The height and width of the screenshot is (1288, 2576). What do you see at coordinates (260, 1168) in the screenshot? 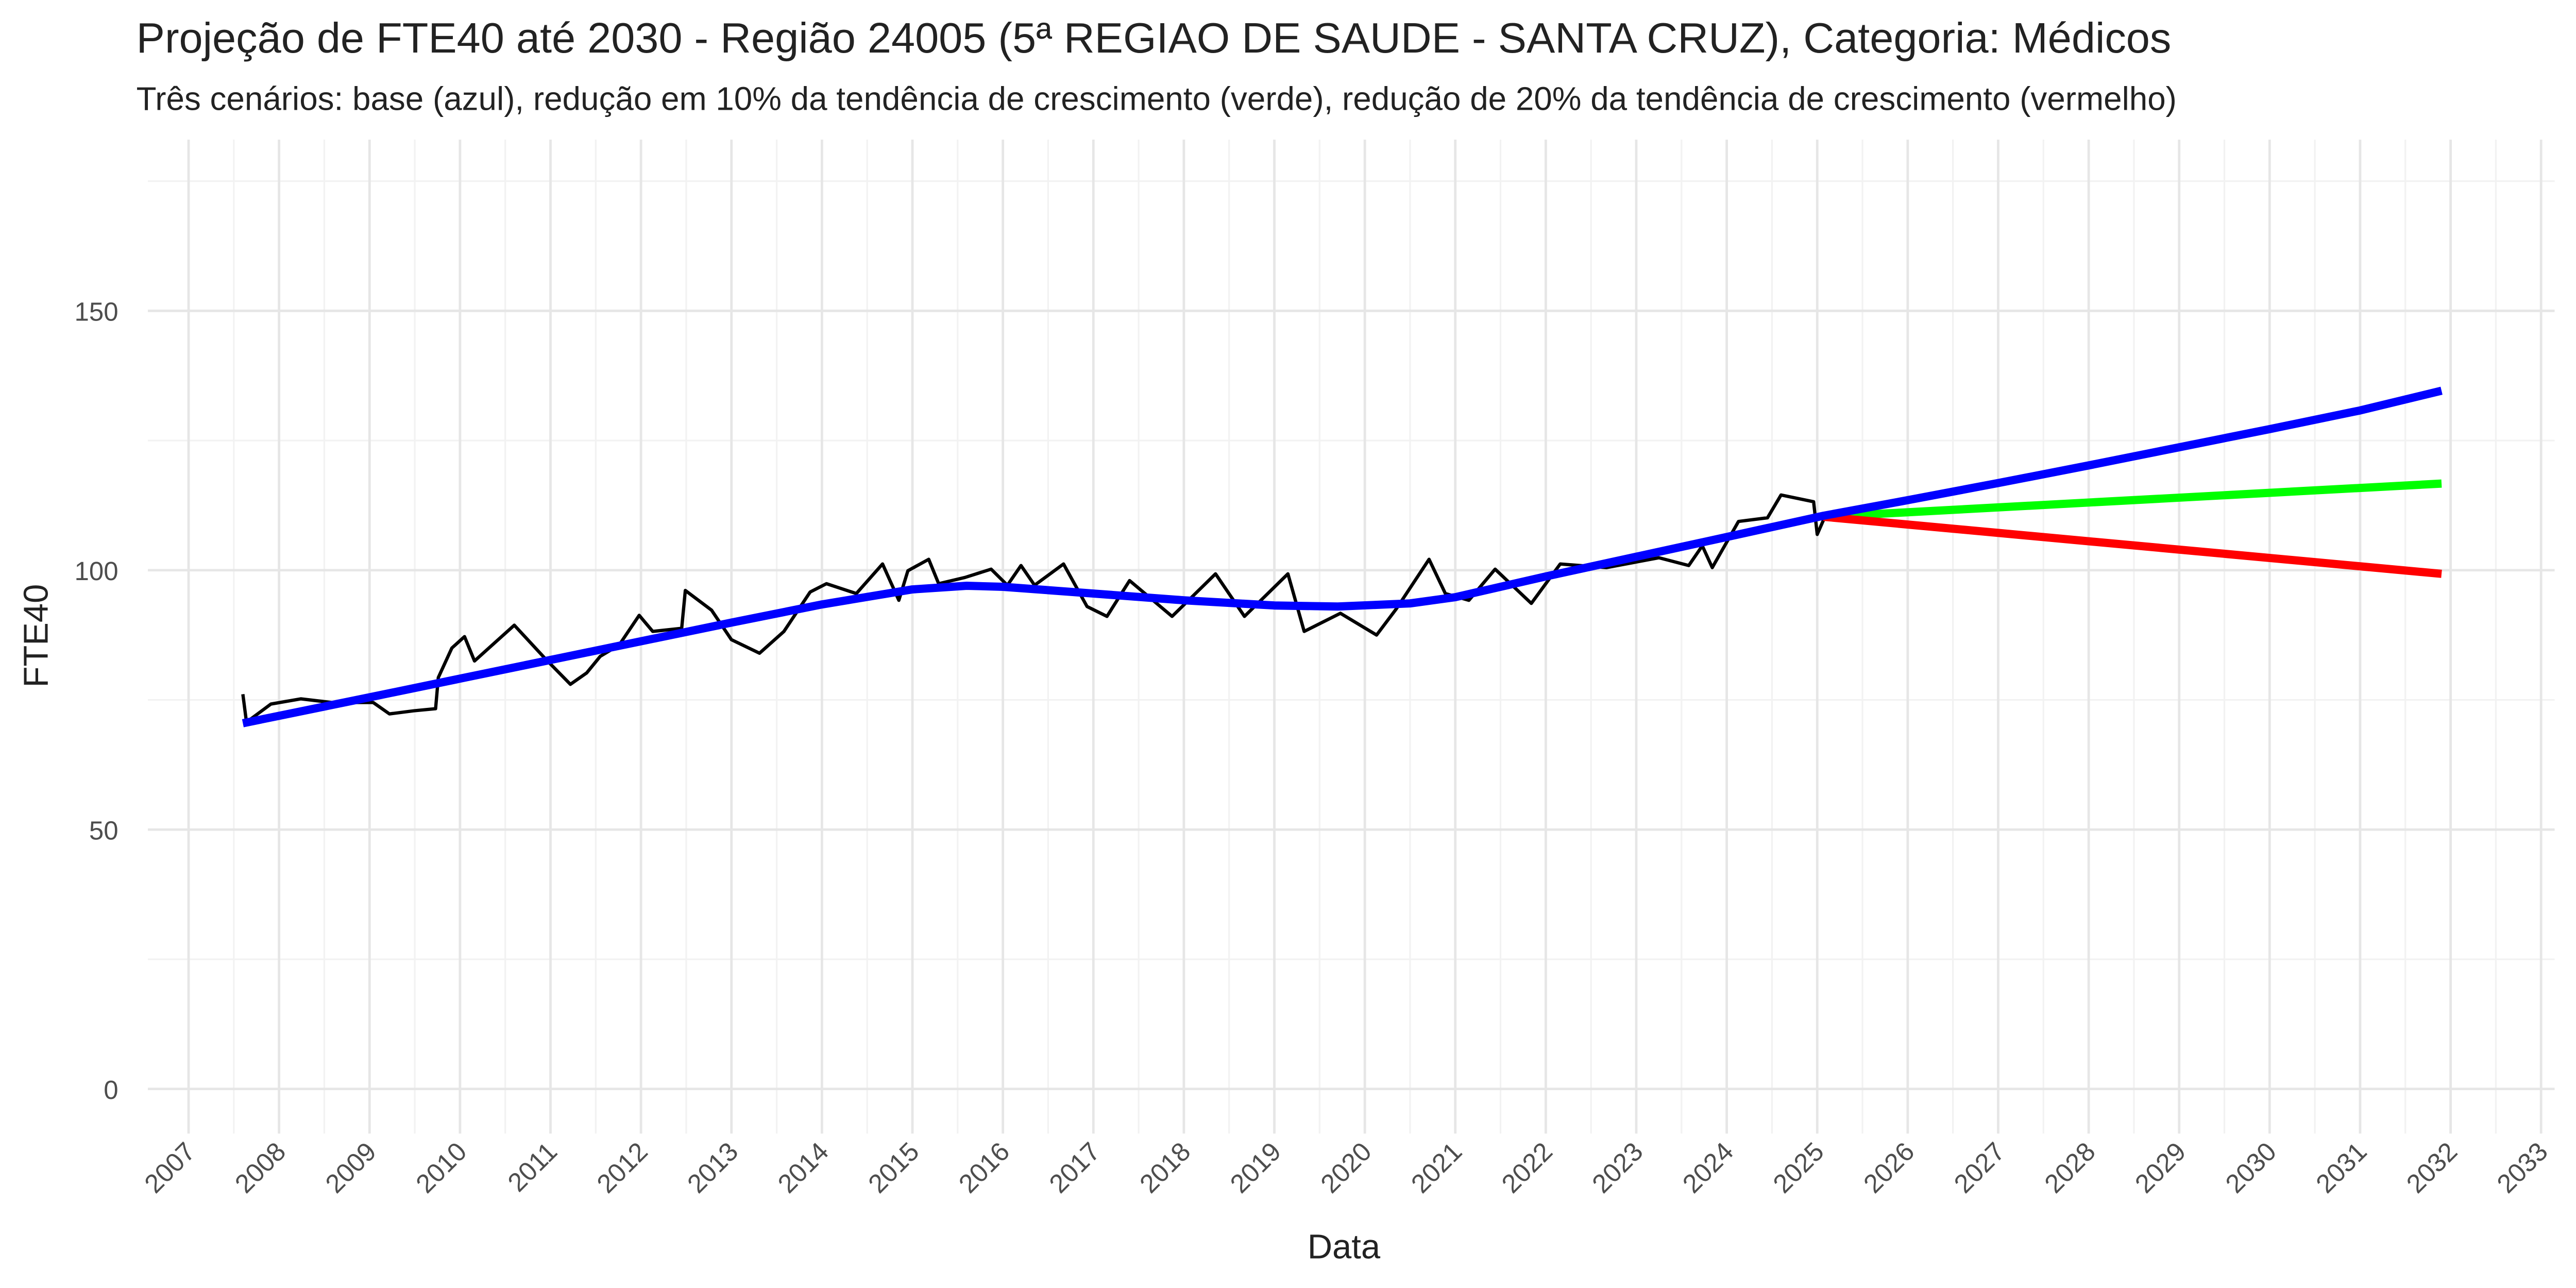
I see `x-tick-label: 2008` at bounding box center [260, 1168].